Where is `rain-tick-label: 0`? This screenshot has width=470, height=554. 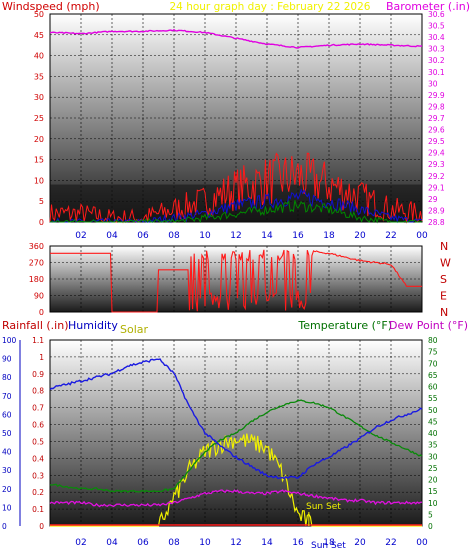
rain-tick-label: 0 is located at coordinates (41, 526).